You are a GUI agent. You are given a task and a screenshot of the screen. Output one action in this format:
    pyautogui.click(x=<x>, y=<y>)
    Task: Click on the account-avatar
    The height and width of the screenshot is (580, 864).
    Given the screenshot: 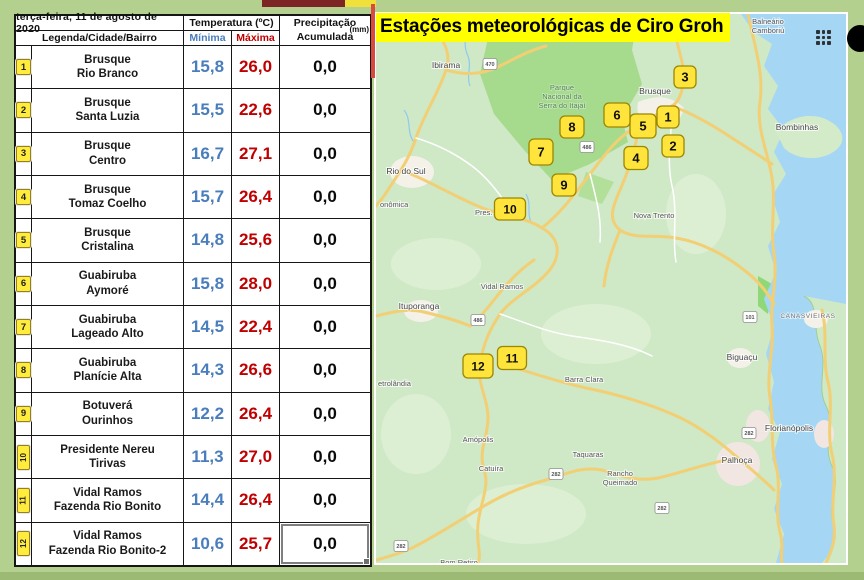 What is the action you would take?
    pyautogui.click(x=855, y=38)
    